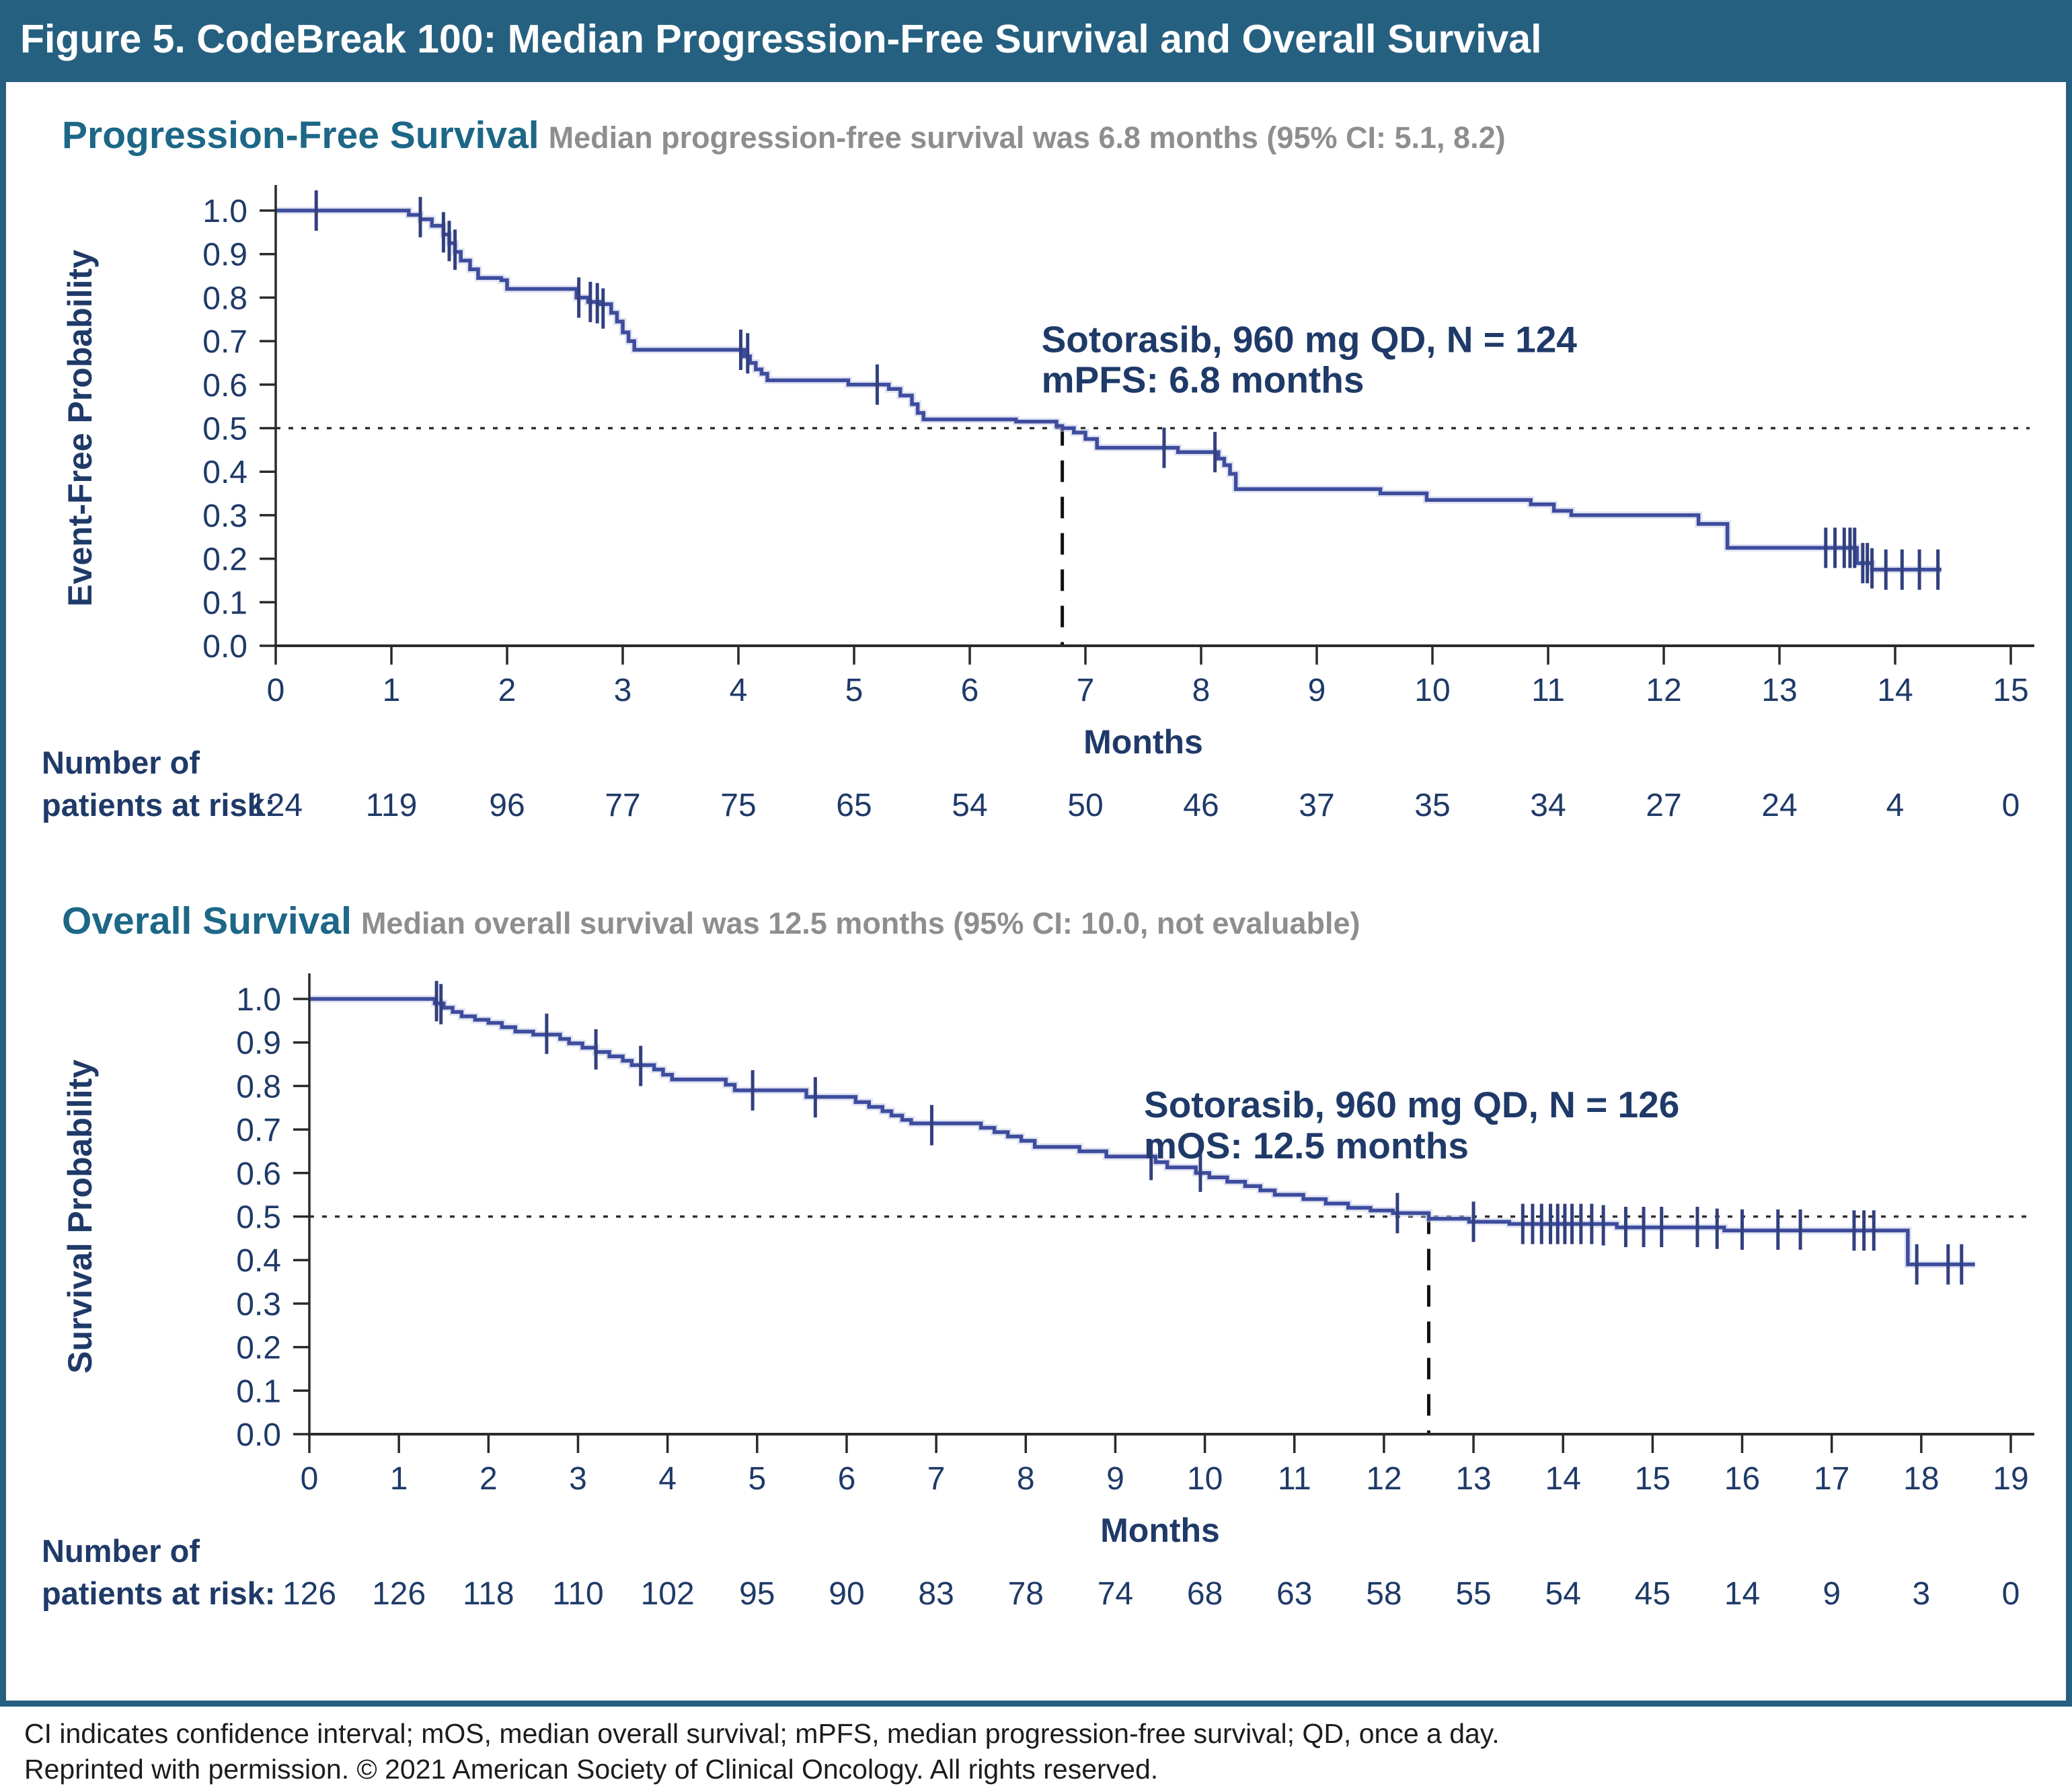 This screenshot has height=1788, width=2072. I want to click on risk-table-label-line1: Number of, so click(121, 762).